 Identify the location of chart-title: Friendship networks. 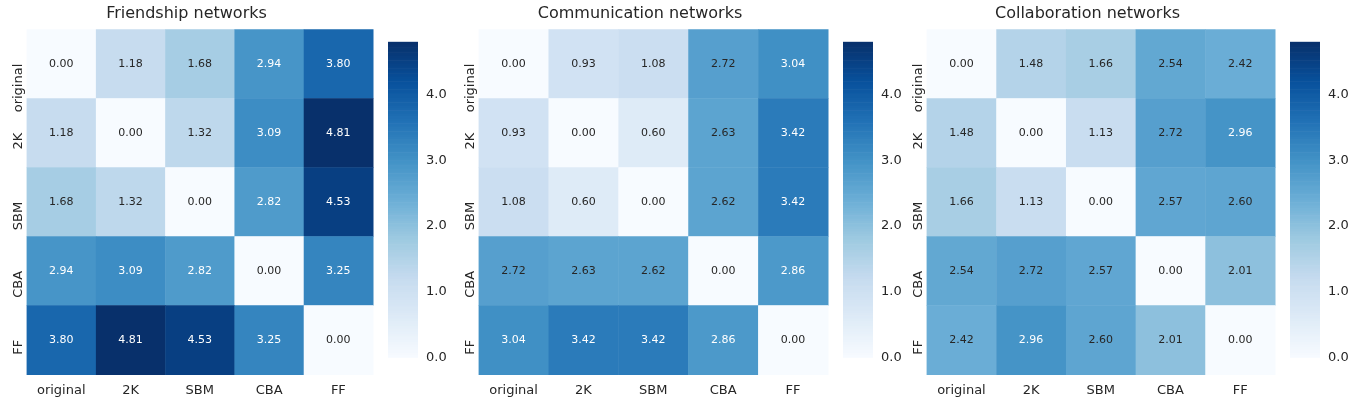
(186, 12).